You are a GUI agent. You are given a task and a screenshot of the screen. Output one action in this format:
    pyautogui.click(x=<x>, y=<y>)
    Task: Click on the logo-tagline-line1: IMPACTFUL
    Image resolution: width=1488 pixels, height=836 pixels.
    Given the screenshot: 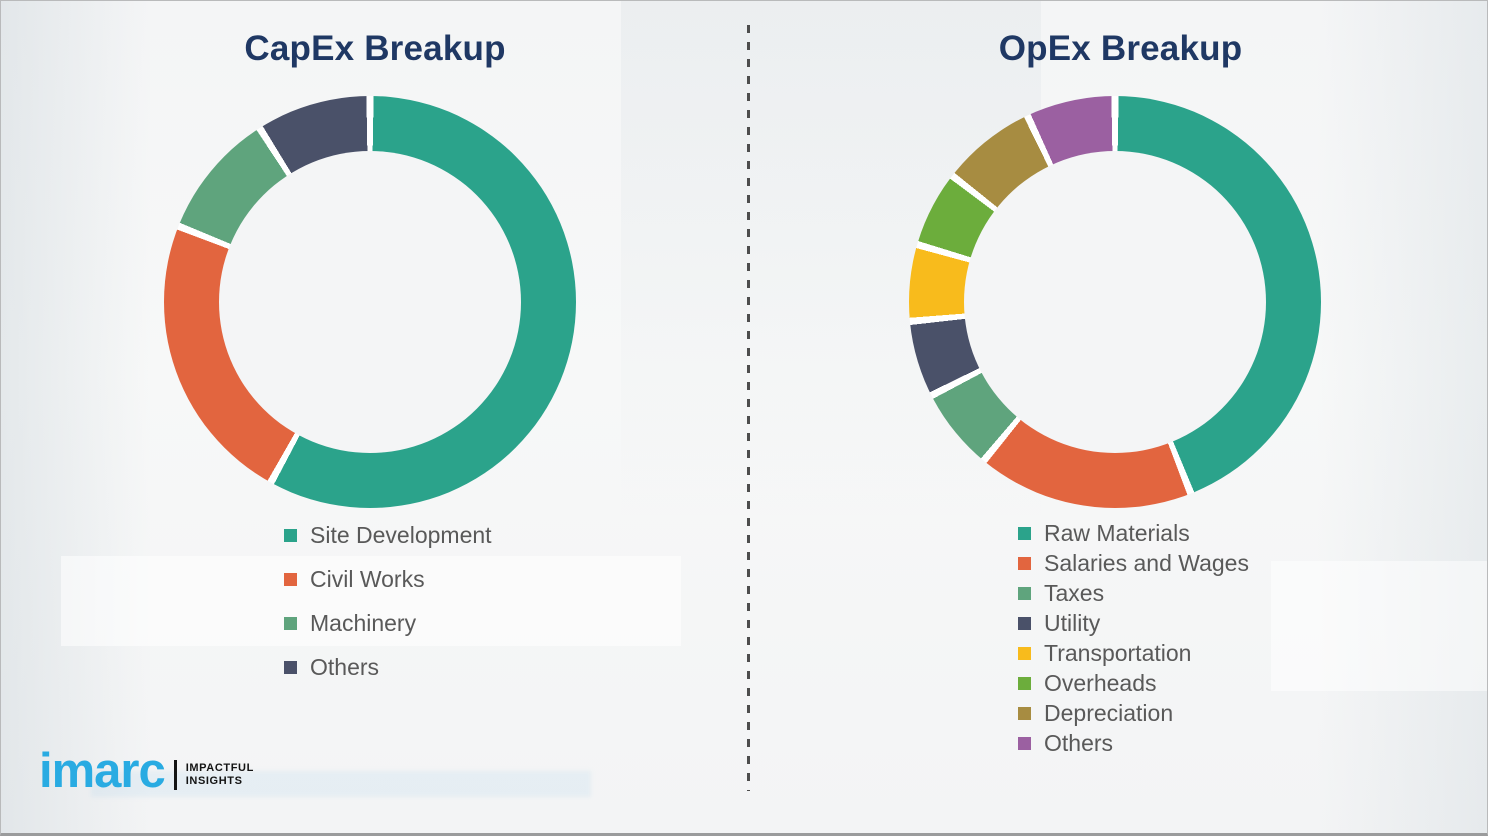 What is the action you would take?
    pyautogui.click(x=219, y=768)
    